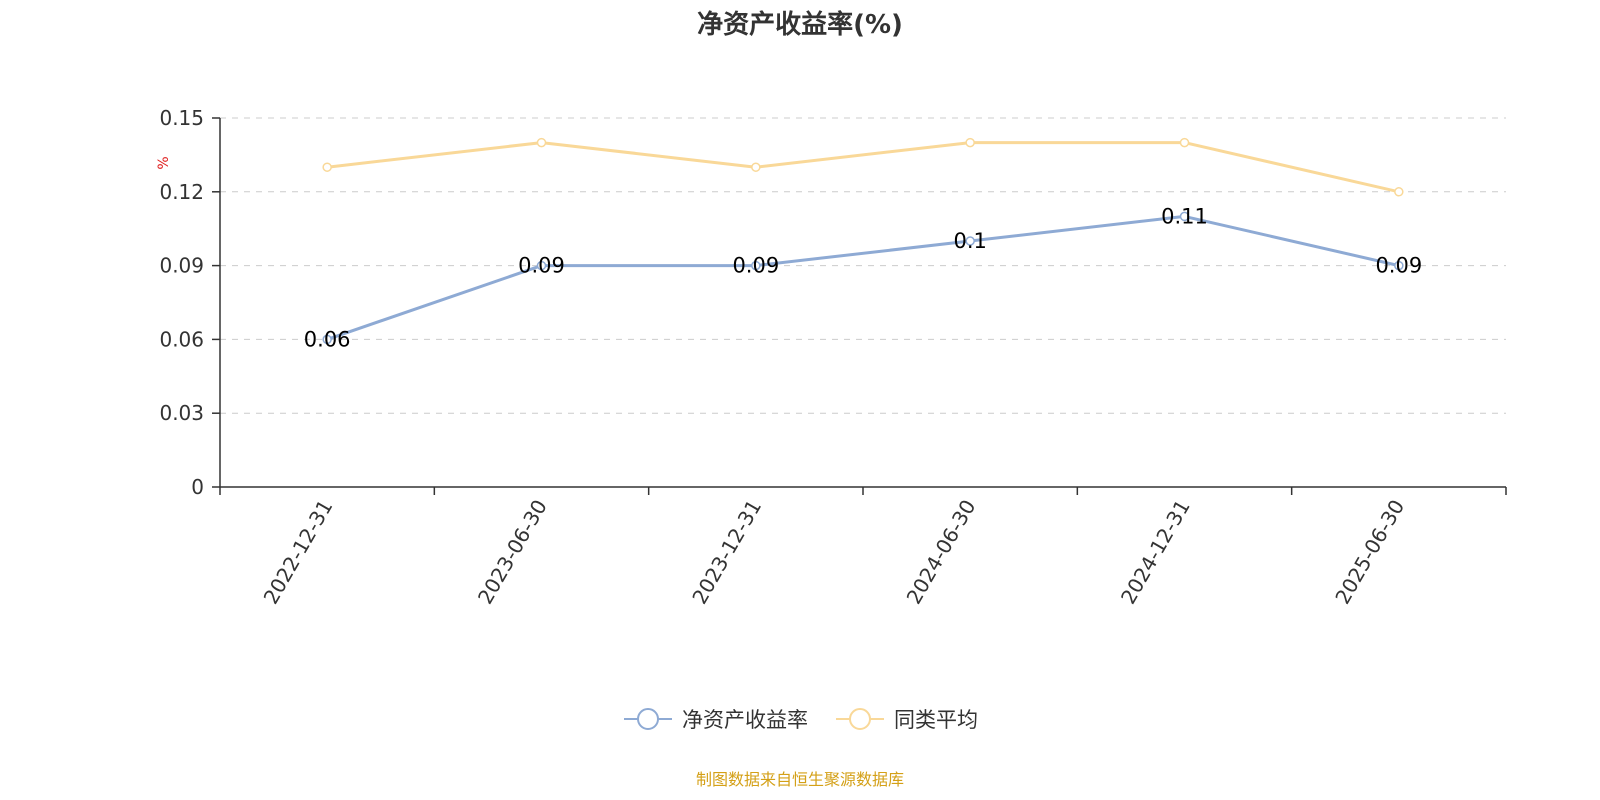  What do you see at coordinates (298, 552) in the screenshot?
I see `x-tick-label: 2022-12-31` at bounding box center [298, 552].